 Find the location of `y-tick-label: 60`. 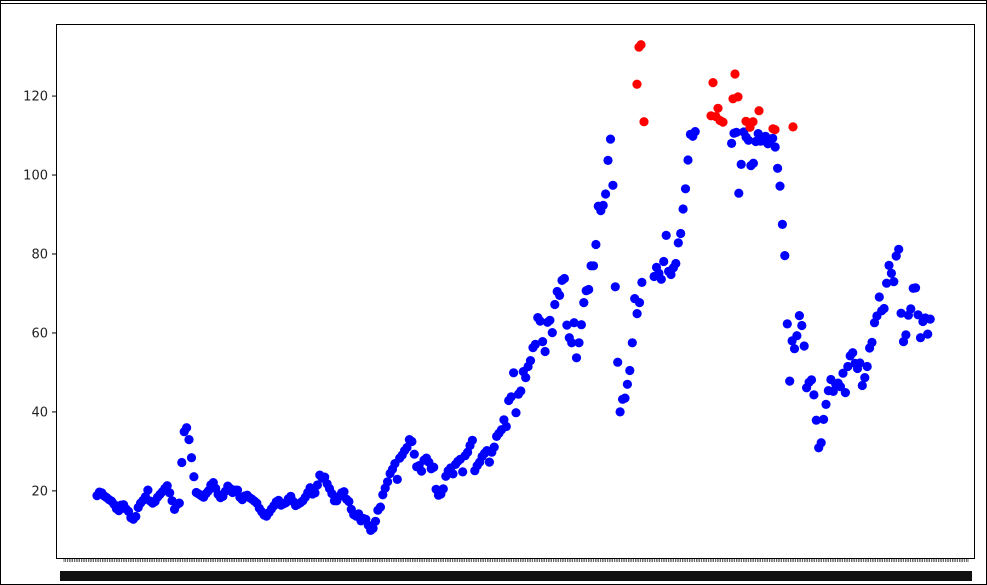

y-tick-label: 60 is located at coordinates (39, 333).